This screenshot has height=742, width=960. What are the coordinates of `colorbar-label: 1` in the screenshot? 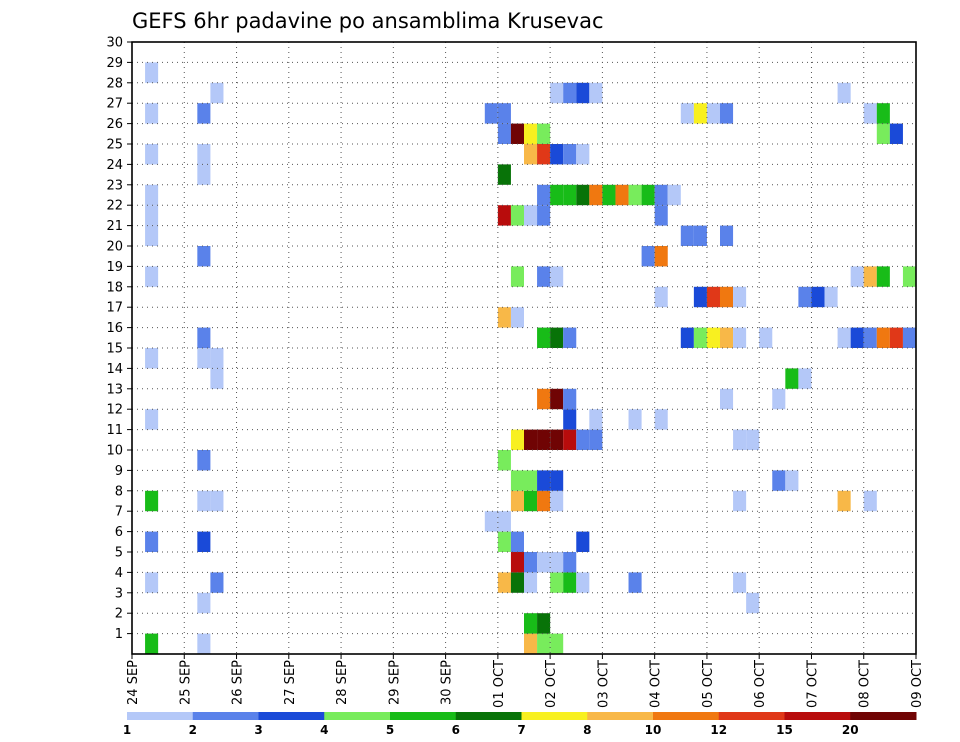 It's located at (127, 730).